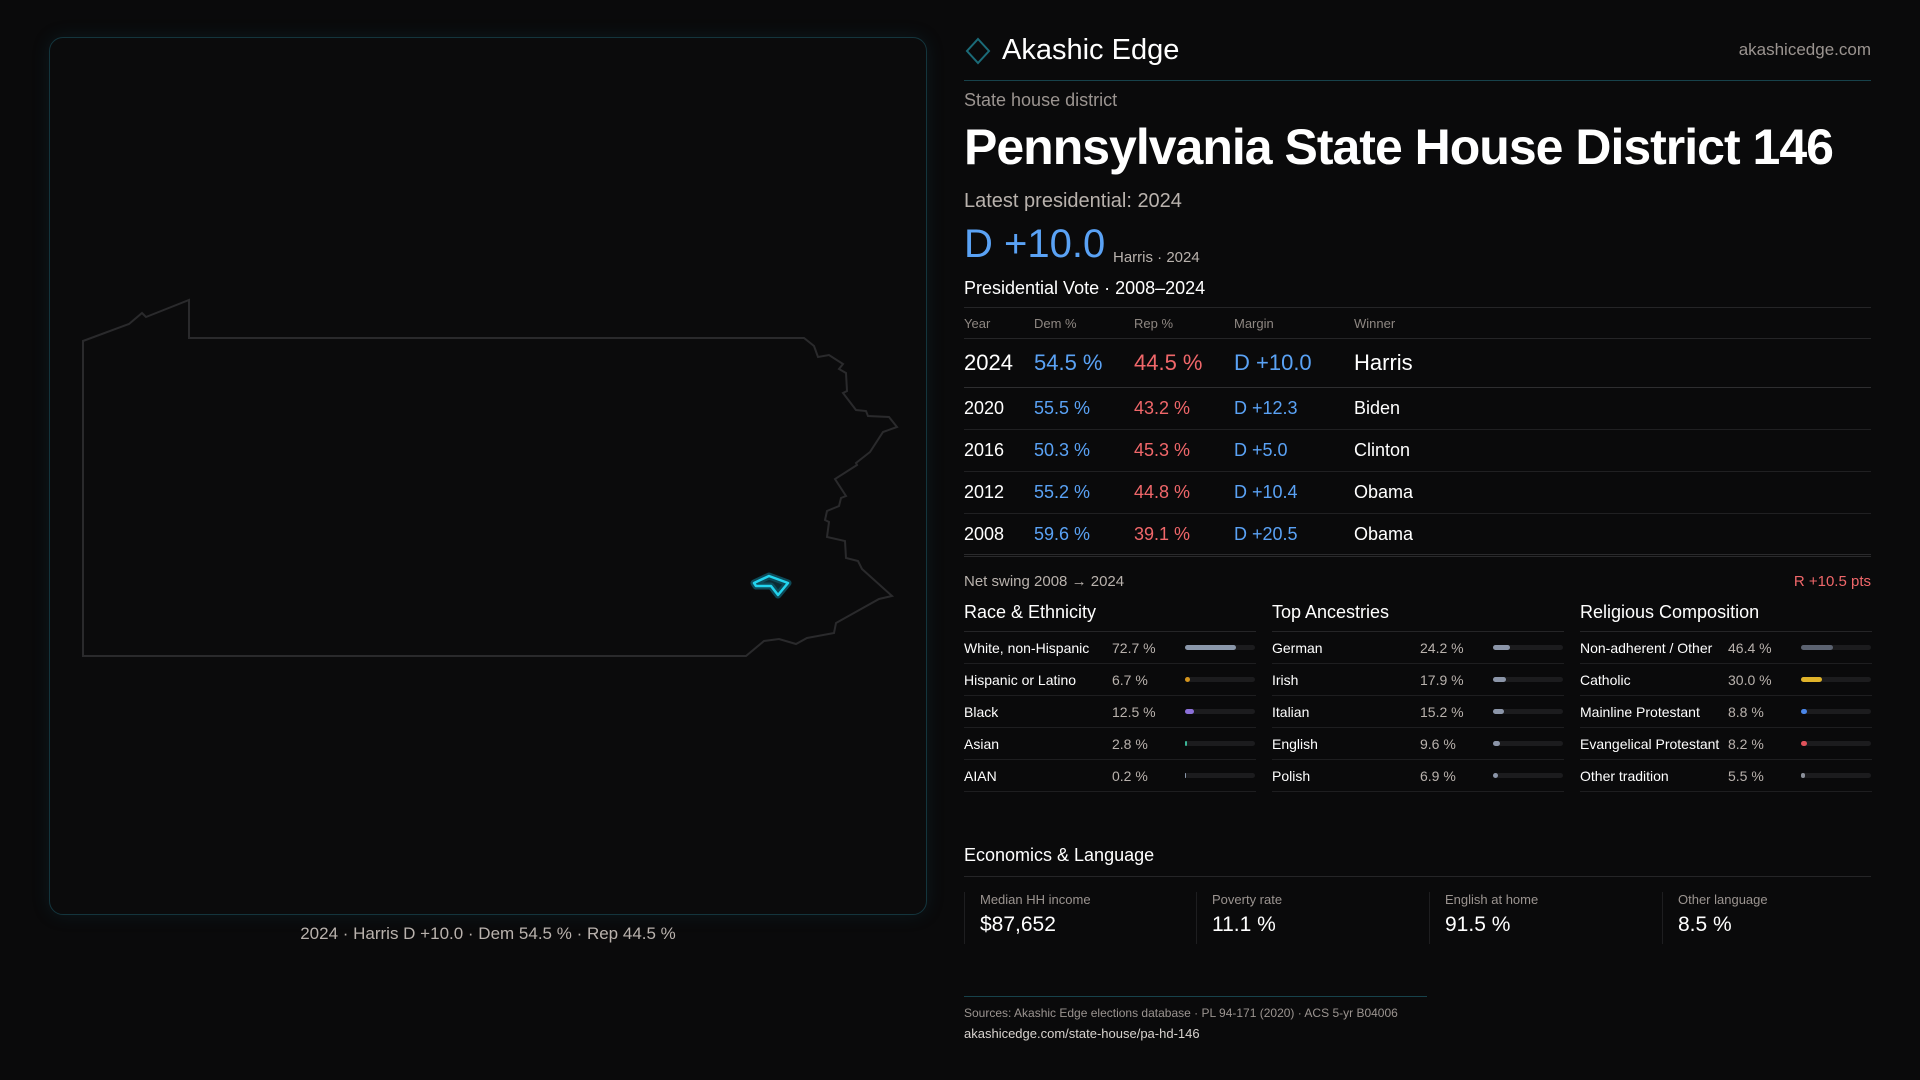  I want to click on stat-label: Other language, so click(1723, 899).